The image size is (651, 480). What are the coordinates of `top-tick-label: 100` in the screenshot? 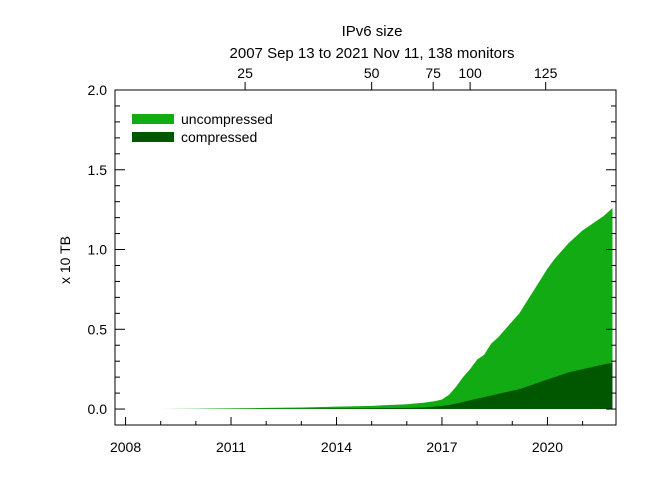 It's located at (470, 73).